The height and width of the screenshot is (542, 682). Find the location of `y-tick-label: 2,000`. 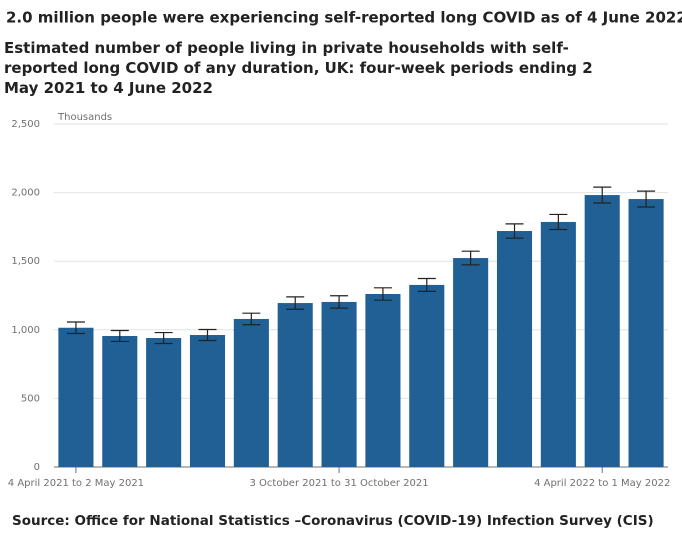

y-tick-label: 2,000 is located at coordinates (25, 193).